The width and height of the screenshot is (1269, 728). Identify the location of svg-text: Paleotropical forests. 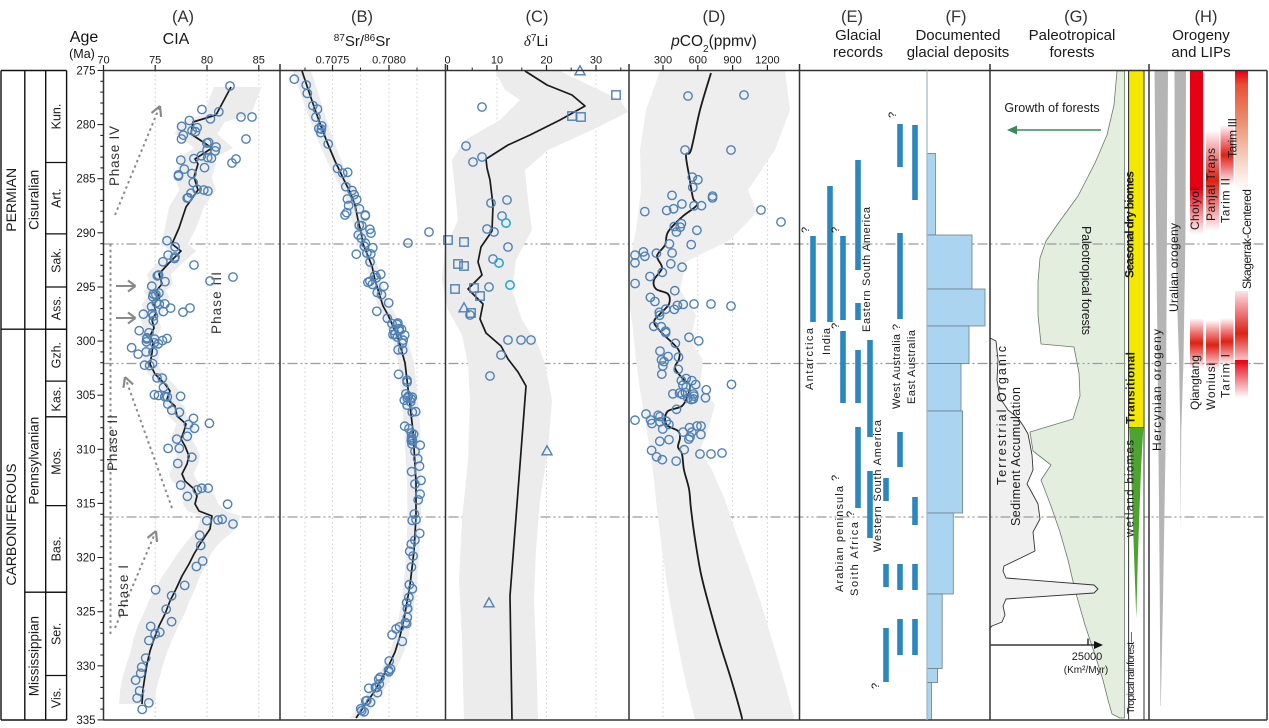
(1086, 280).